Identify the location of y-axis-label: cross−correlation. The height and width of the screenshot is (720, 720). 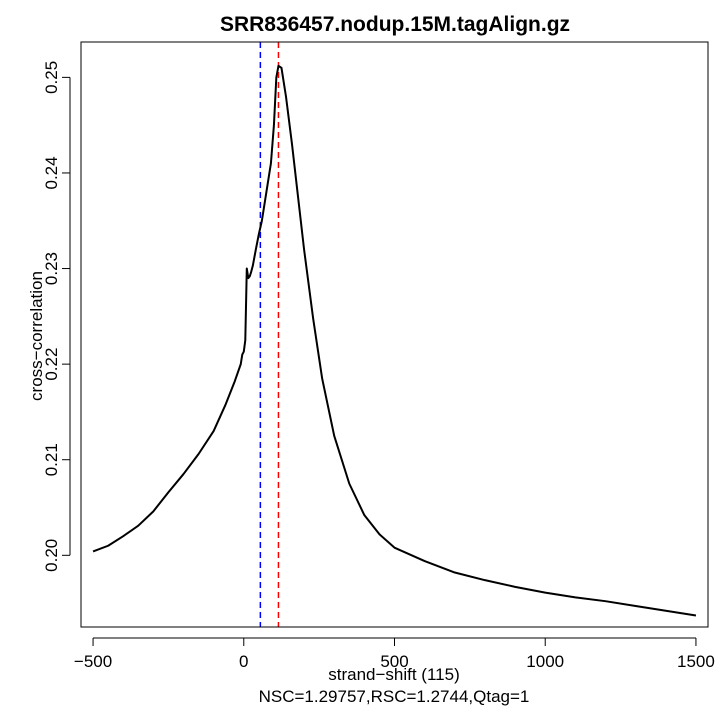
(36, 336).